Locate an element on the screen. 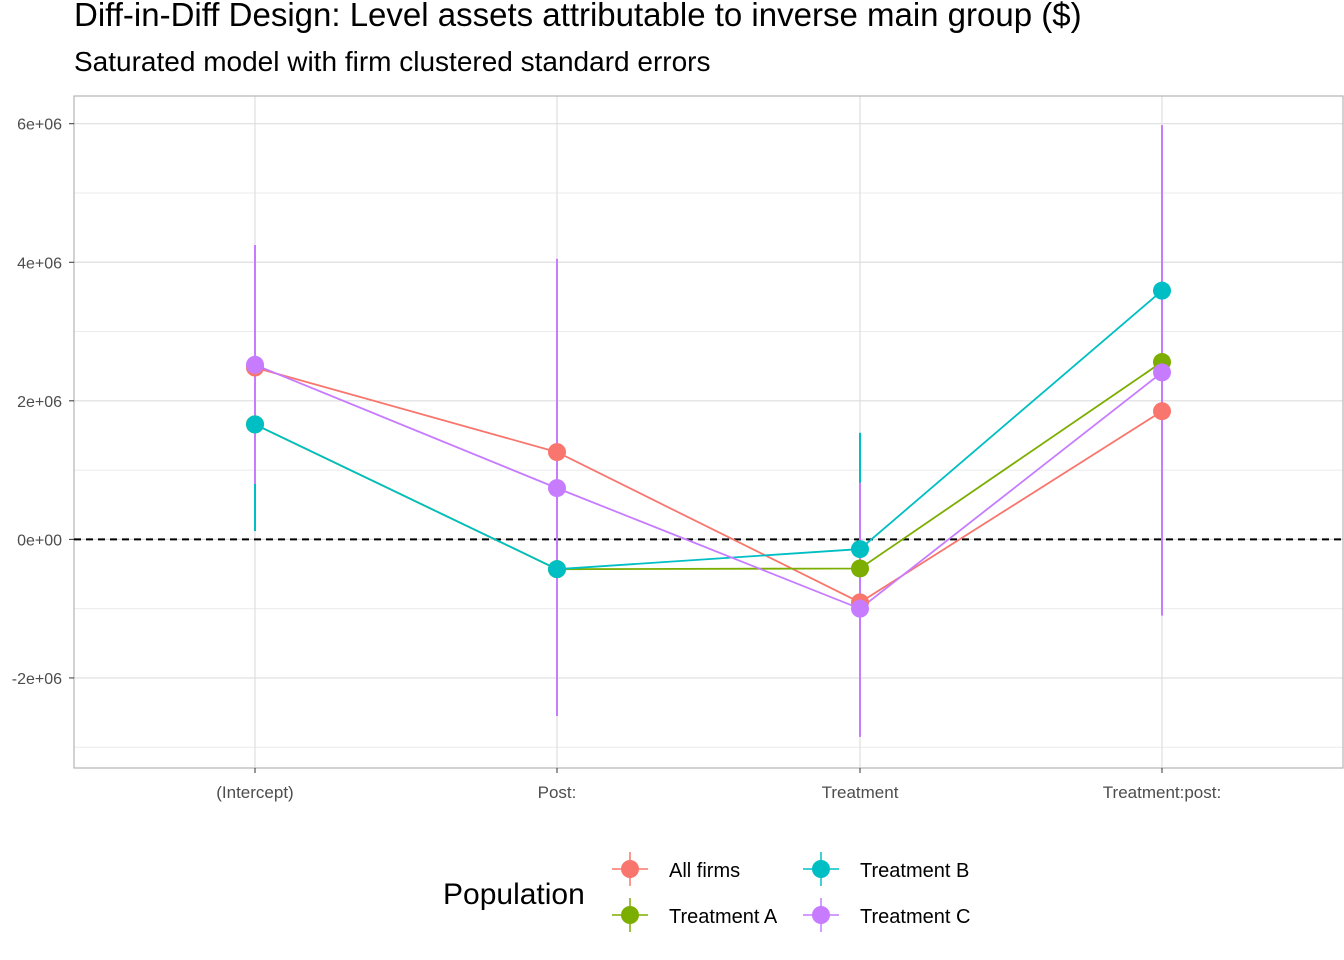 The image size is (1344, 960). legend-label: All firms is located at coordinates (704, 871).